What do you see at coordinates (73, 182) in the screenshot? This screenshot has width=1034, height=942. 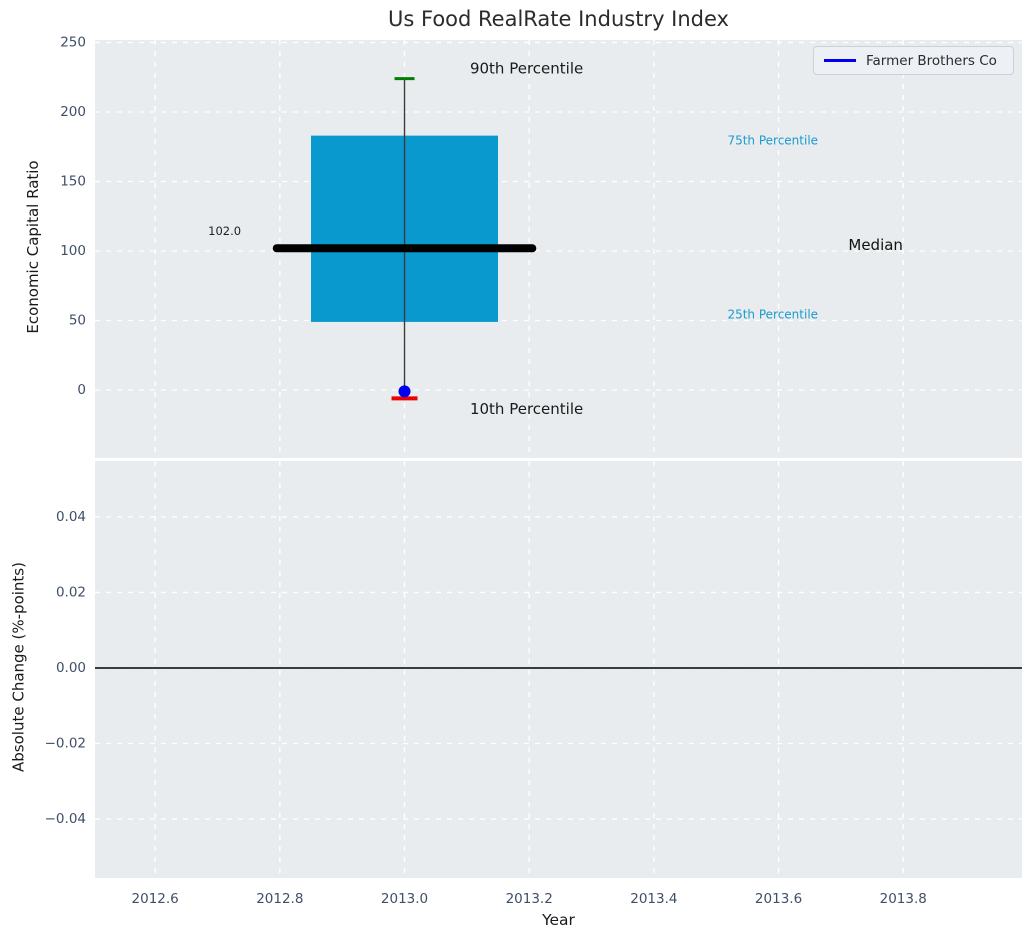 I see `y-tick-label: 150` at bounding box center [73, 182].